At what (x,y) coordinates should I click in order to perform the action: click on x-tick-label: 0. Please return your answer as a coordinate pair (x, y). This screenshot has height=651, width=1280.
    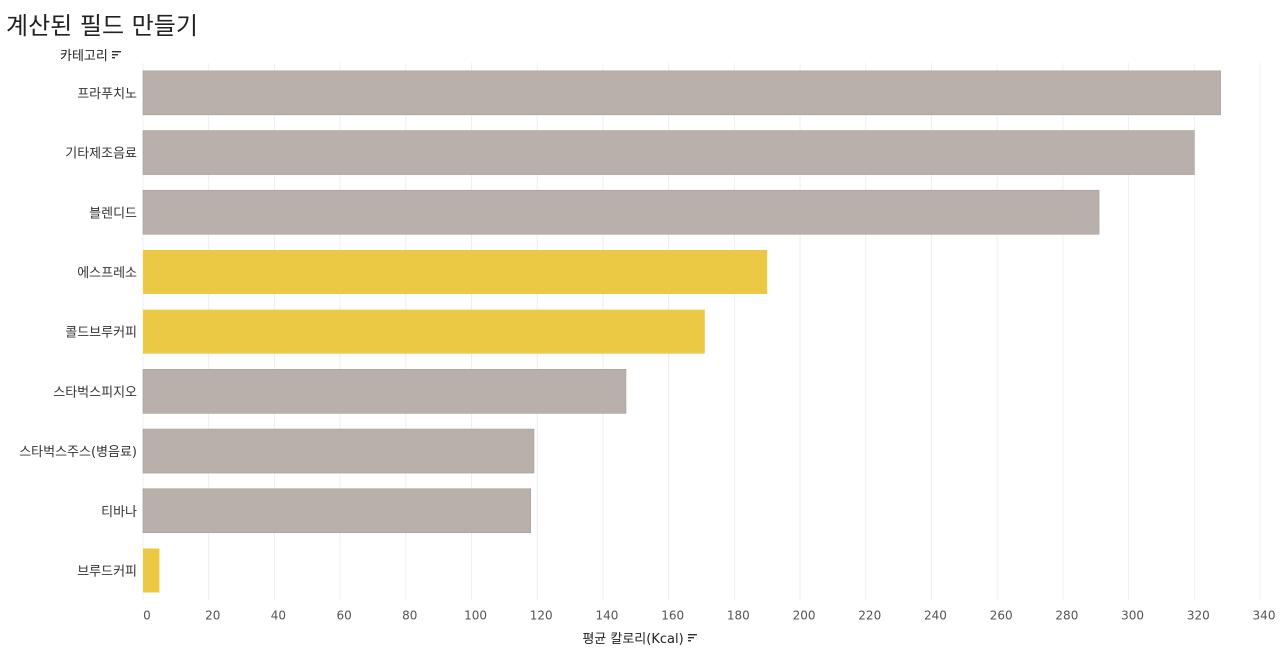
    Looking at the image, I should click on (147, 615).